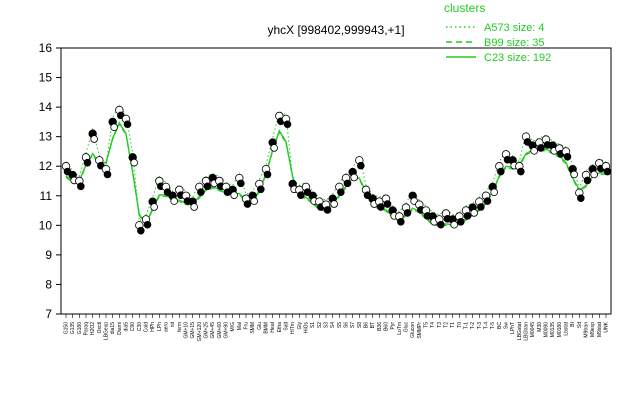 The height and width of the screenshot is (400, 640). Describe the element at coordinates (333, 325) in the screenshot. I see `x-tick-label: S4` at that location.